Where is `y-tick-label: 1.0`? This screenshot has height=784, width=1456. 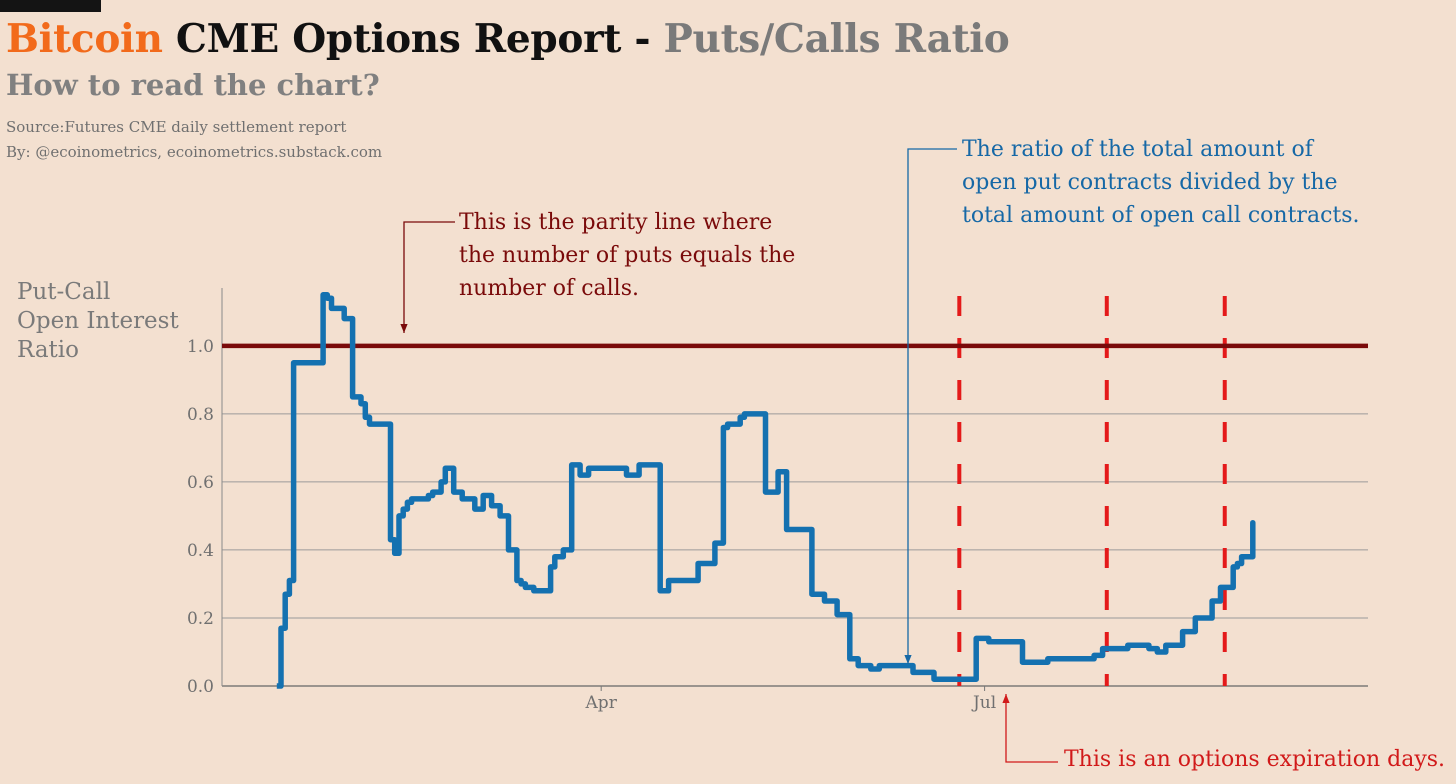
y-tick-label: 1.0 is located at coordinates (200, 347).